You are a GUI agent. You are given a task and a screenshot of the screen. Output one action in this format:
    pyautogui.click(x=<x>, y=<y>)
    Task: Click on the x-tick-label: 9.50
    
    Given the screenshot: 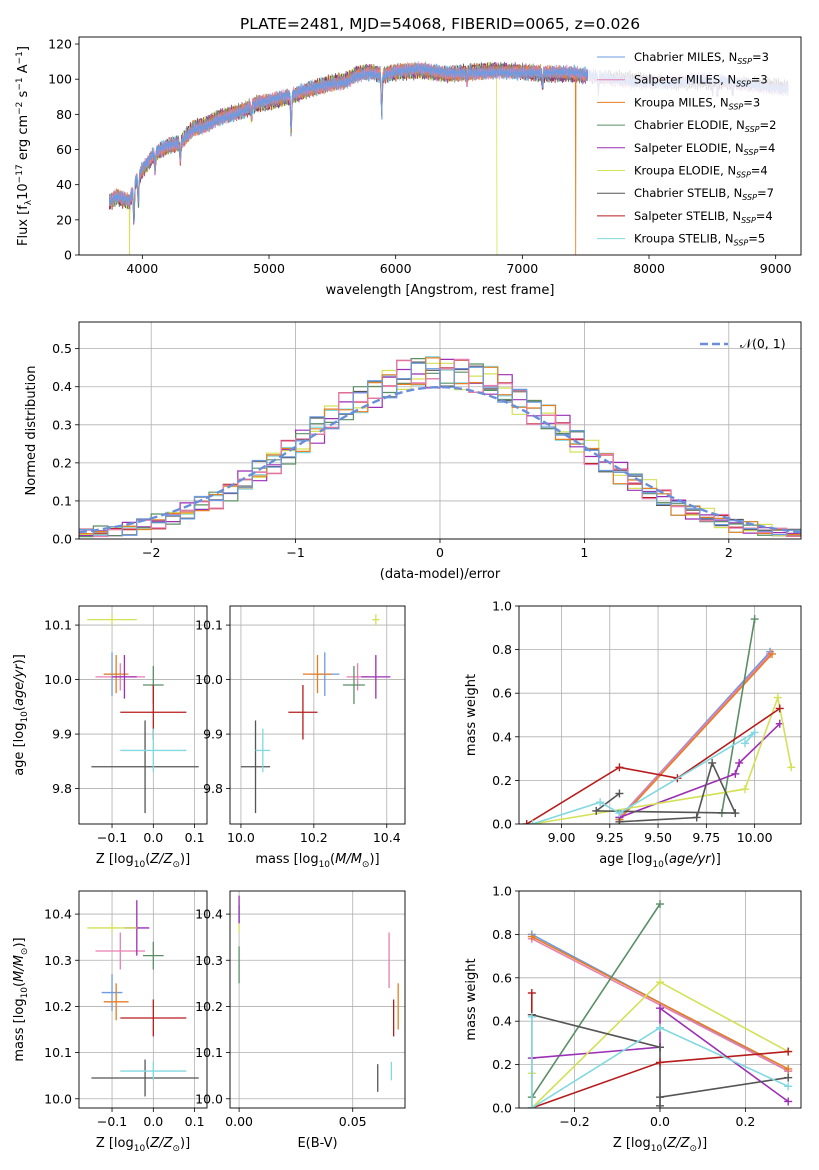 What is the action you would take?
    pyautogui.click(x=658, y=837)
    